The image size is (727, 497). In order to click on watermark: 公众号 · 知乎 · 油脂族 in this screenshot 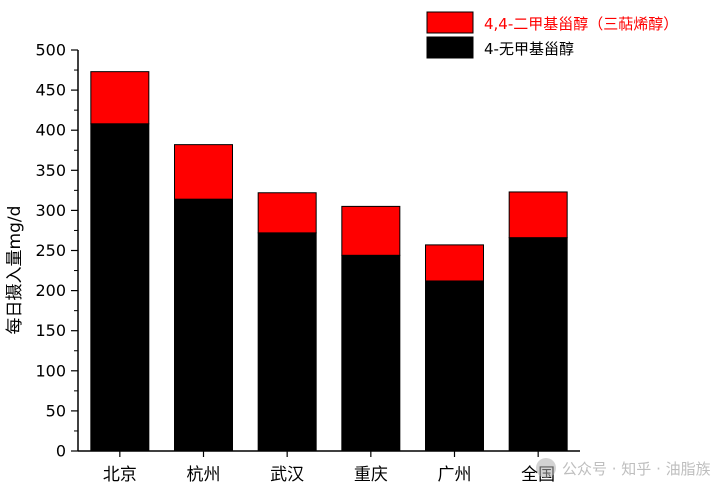, I will do `click(623, 468)`.